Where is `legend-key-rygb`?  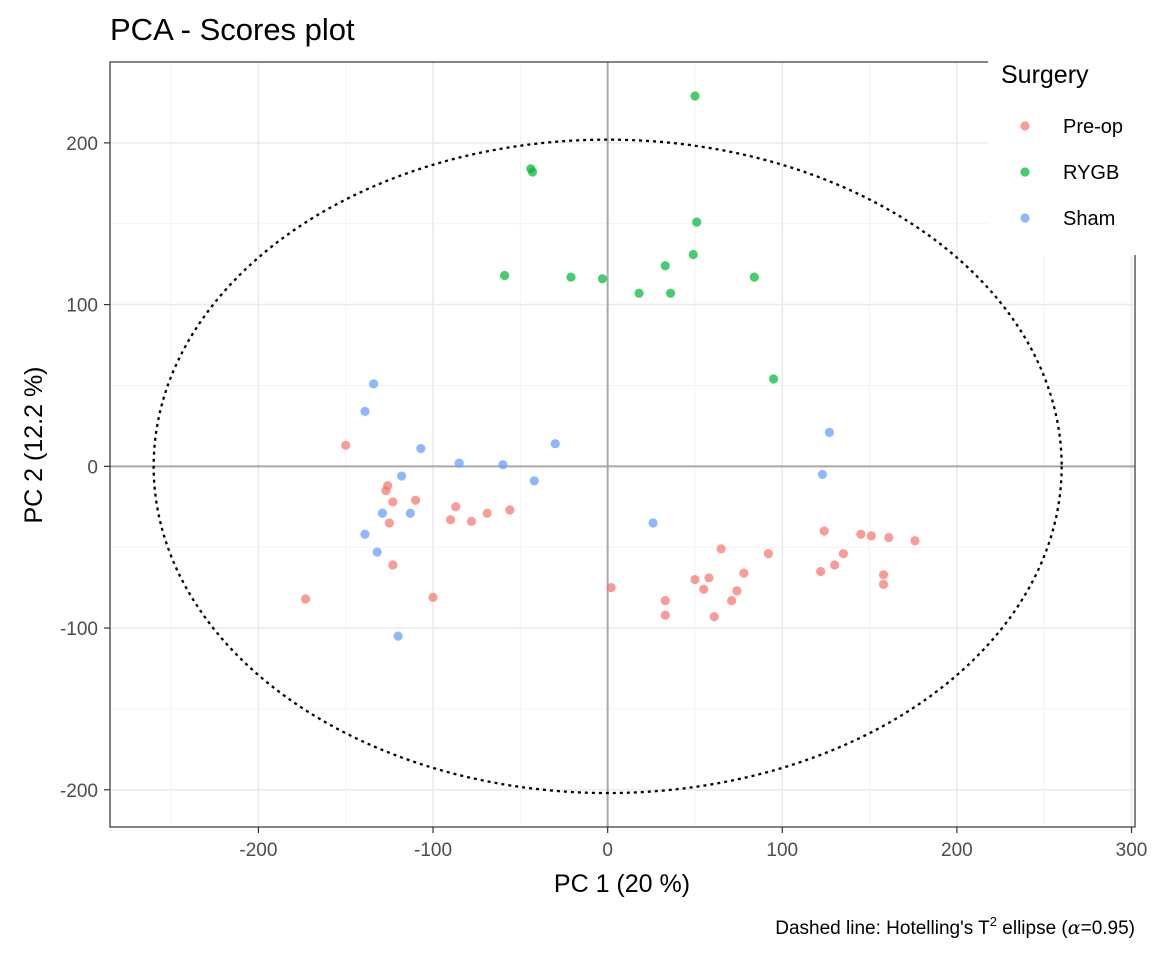 legend-key-rygb is located at coordinates (1025, 172).